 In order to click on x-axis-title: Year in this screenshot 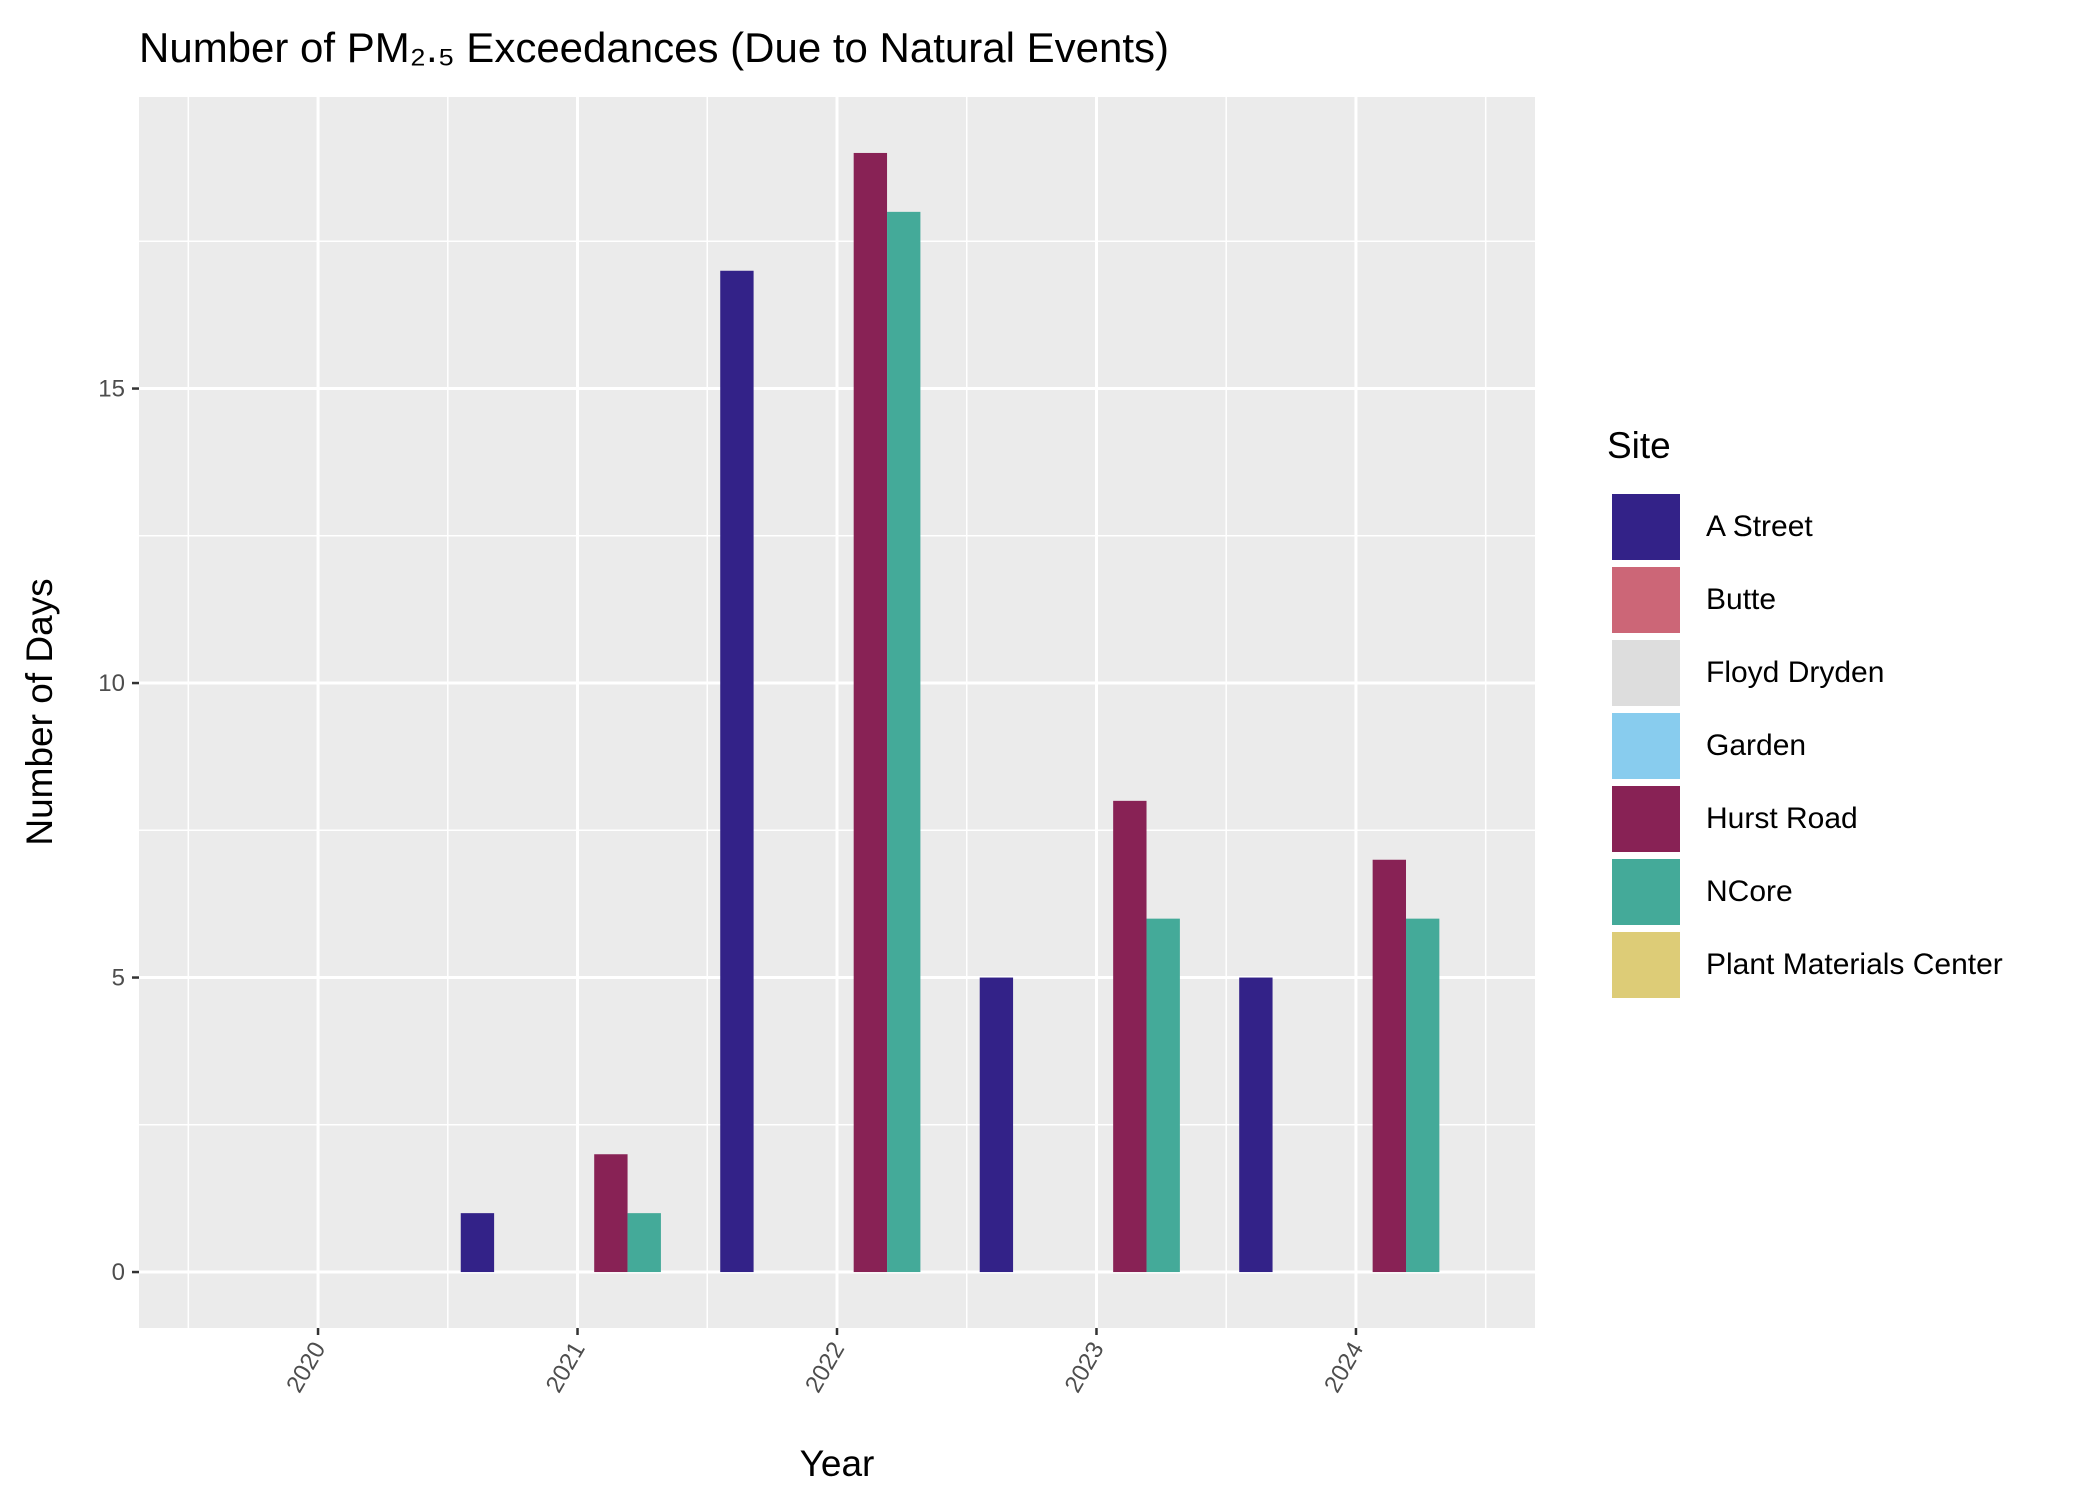, I will do `click(837, 1463)`.